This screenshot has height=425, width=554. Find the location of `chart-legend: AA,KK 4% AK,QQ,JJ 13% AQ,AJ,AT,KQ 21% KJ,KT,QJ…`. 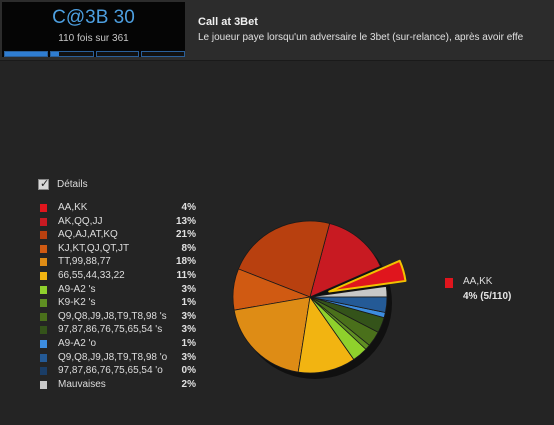

chart-legend: AA,KK 4% AK,QQ,JJ 13% AQ,AJ,AT,KQ 21% KJ,KT,QJ… is located at coordinates (120, 296).